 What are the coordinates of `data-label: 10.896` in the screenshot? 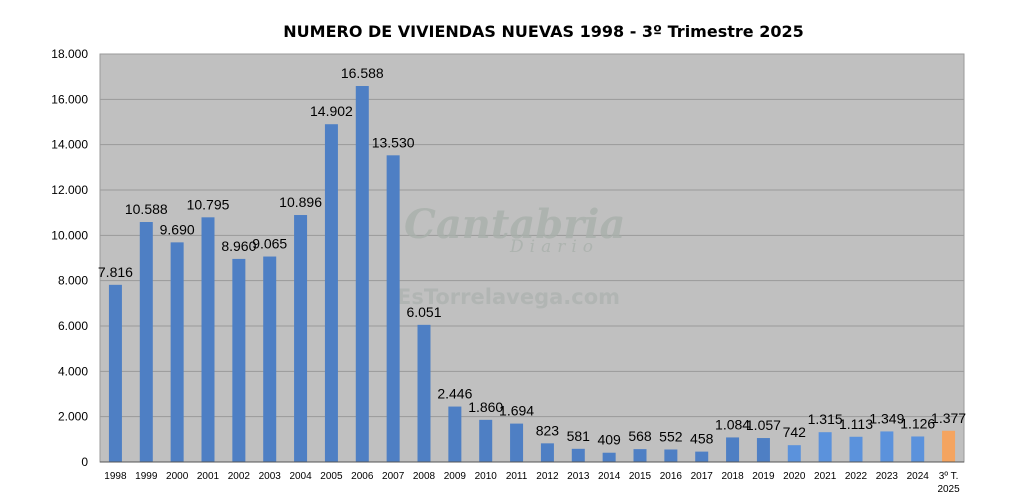 It's located at (300, 202).